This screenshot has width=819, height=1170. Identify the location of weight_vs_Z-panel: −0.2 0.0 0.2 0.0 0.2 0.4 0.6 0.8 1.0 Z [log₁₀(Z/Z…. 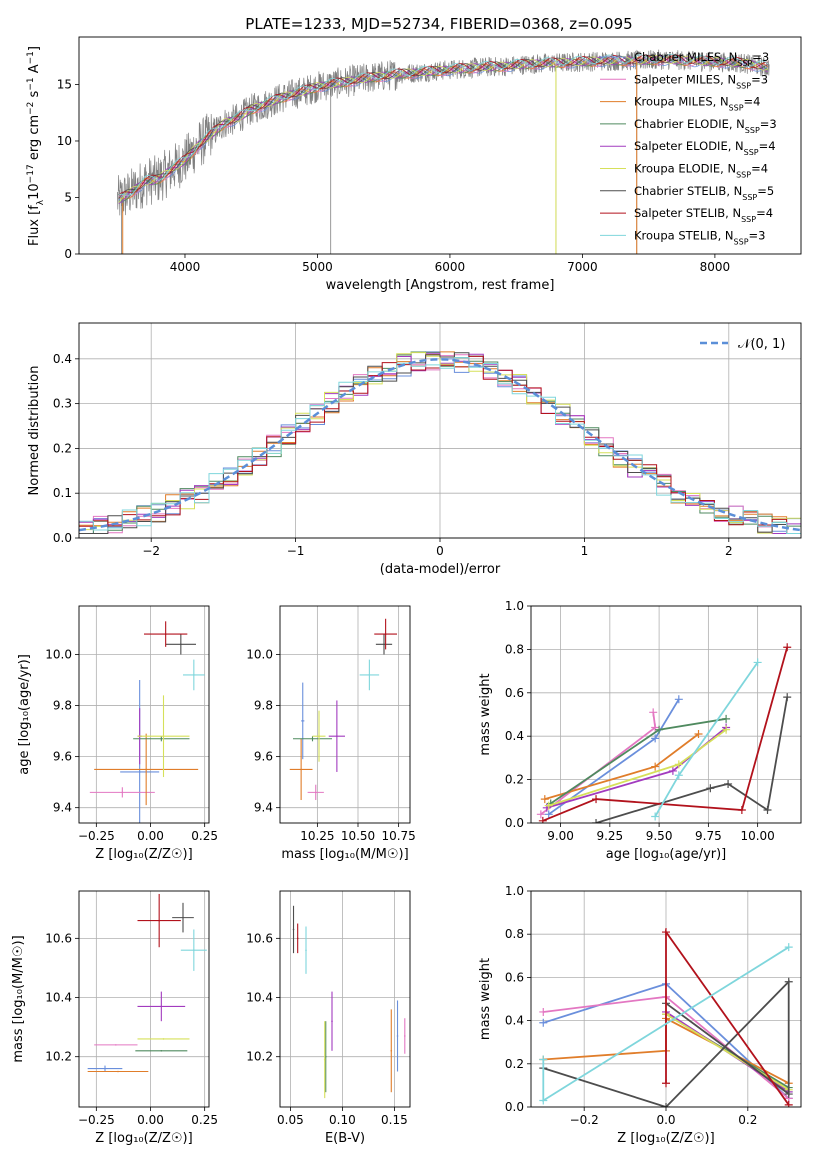
(640, 1015).